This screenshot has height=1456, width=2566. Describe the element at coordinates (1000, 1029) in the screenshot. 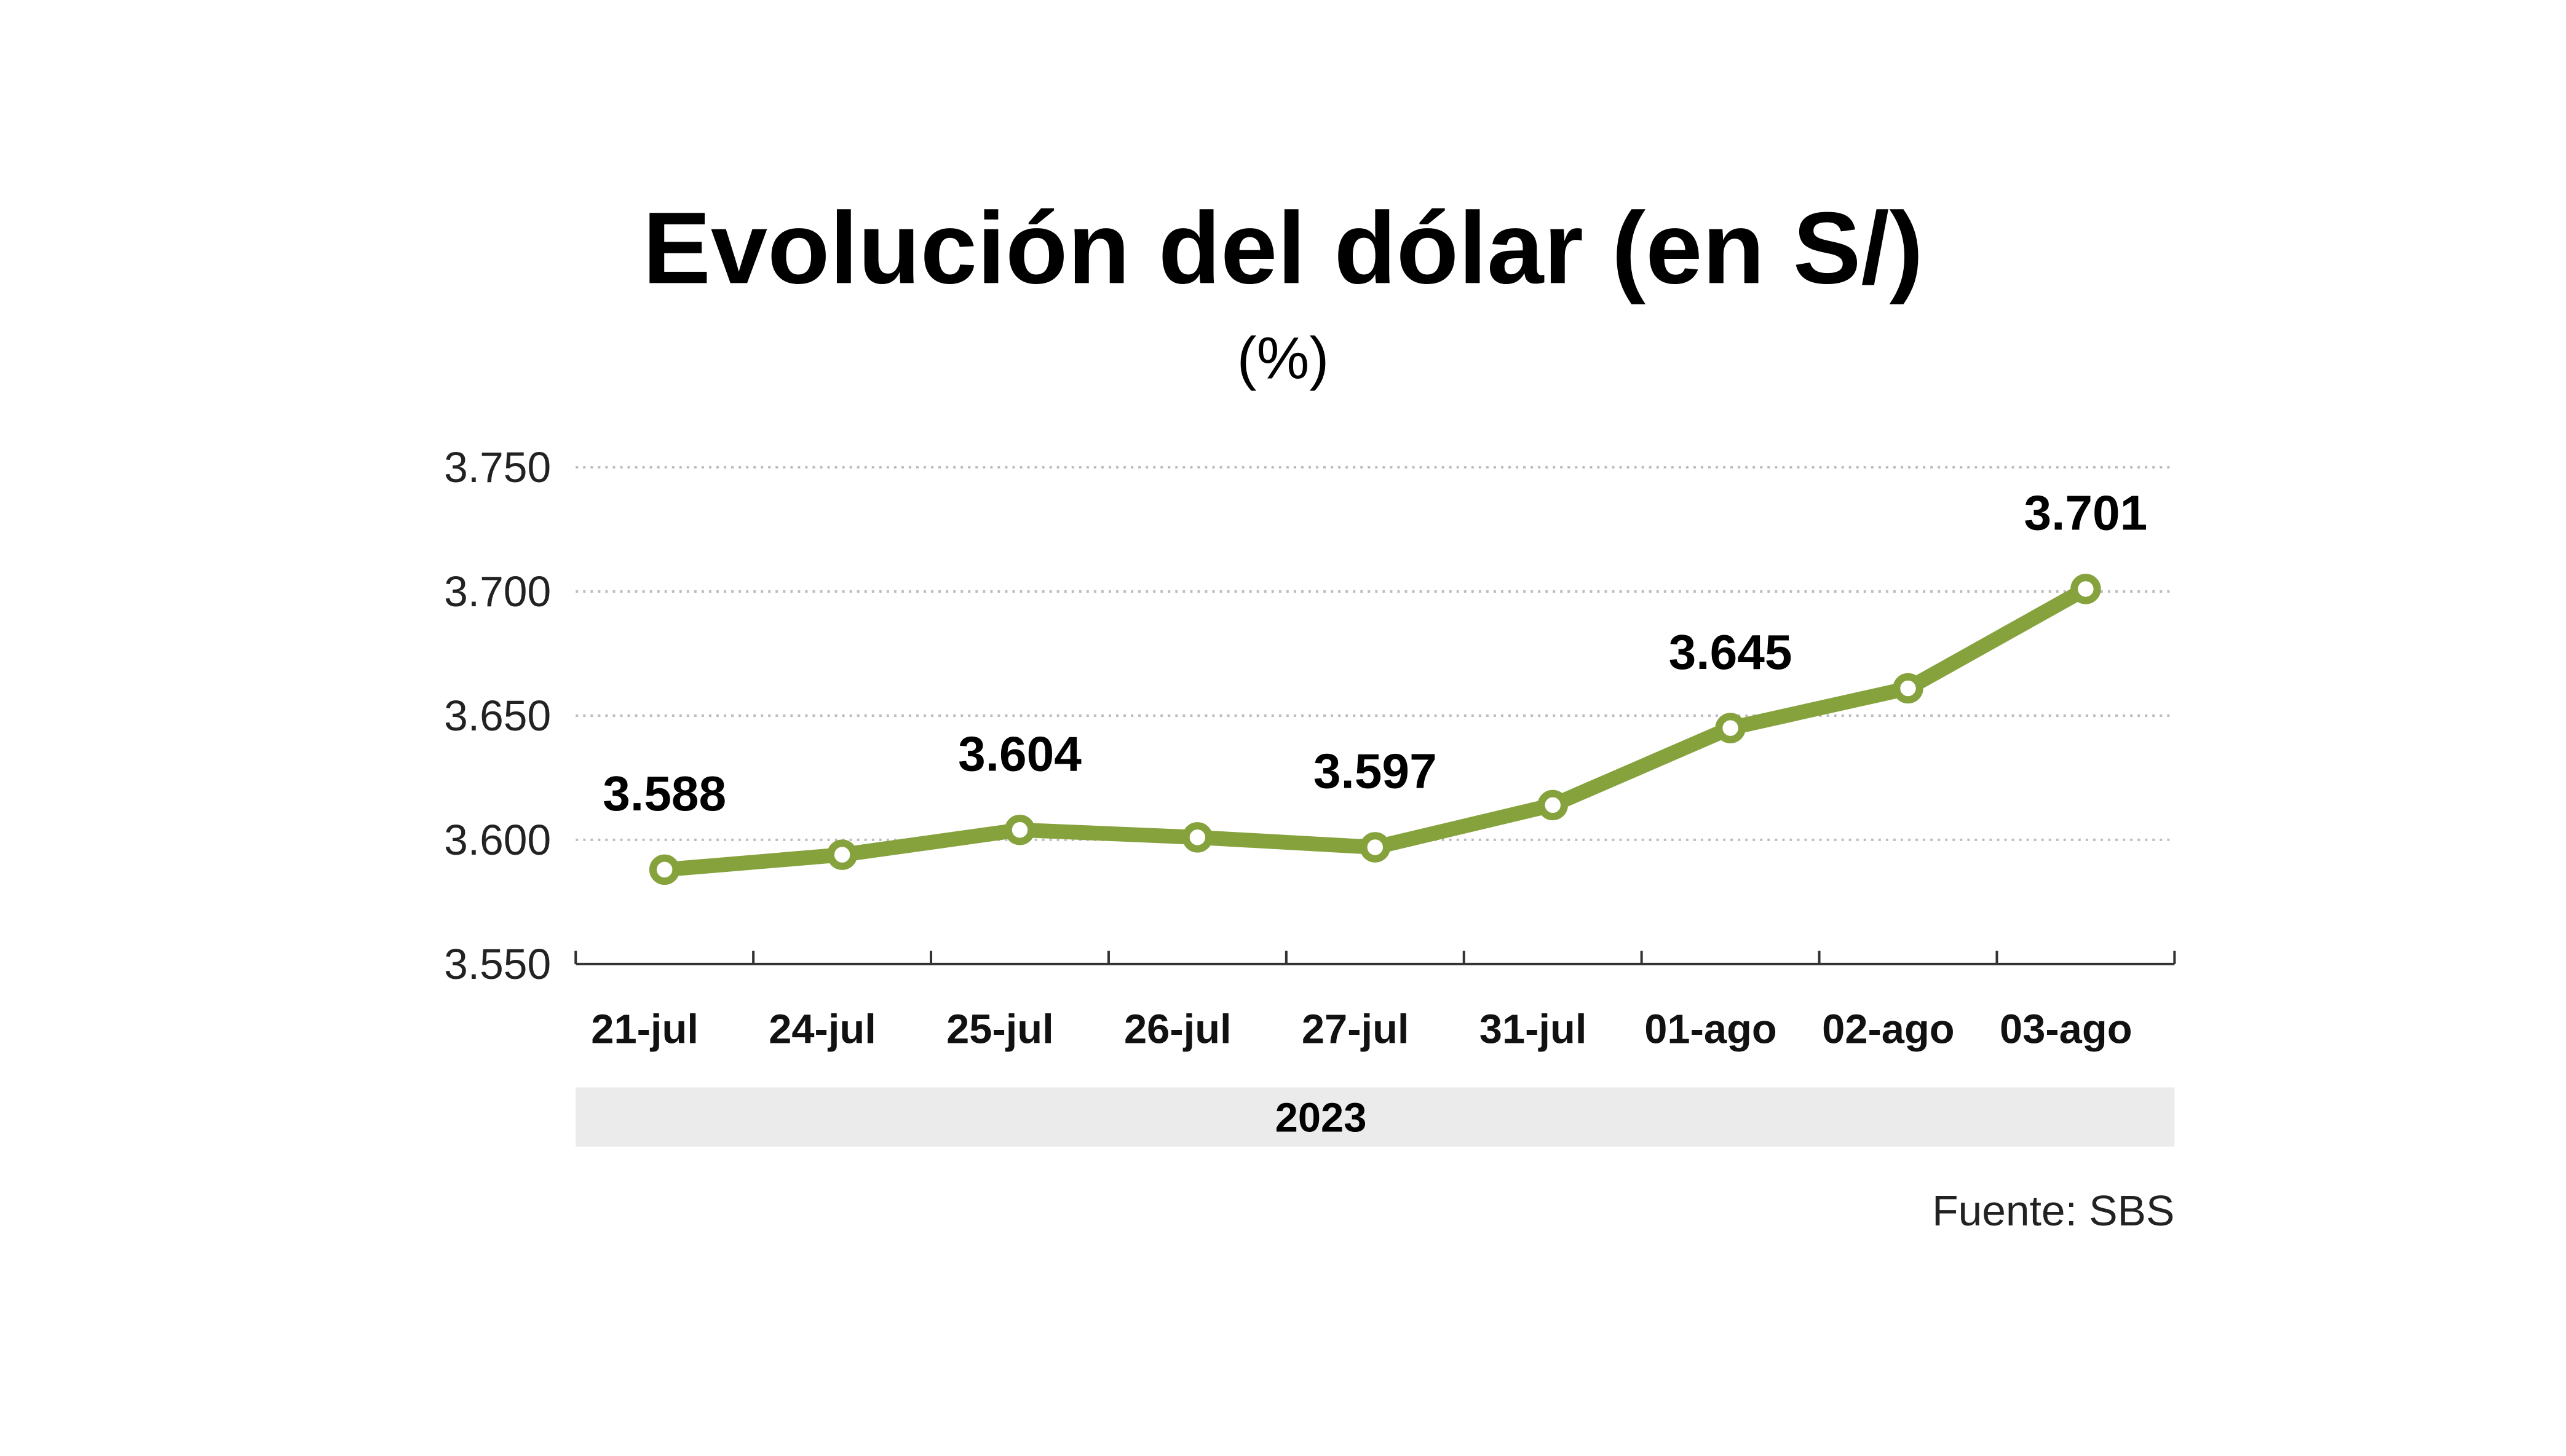

I see `x-tick-label: 25-jul` at that location.